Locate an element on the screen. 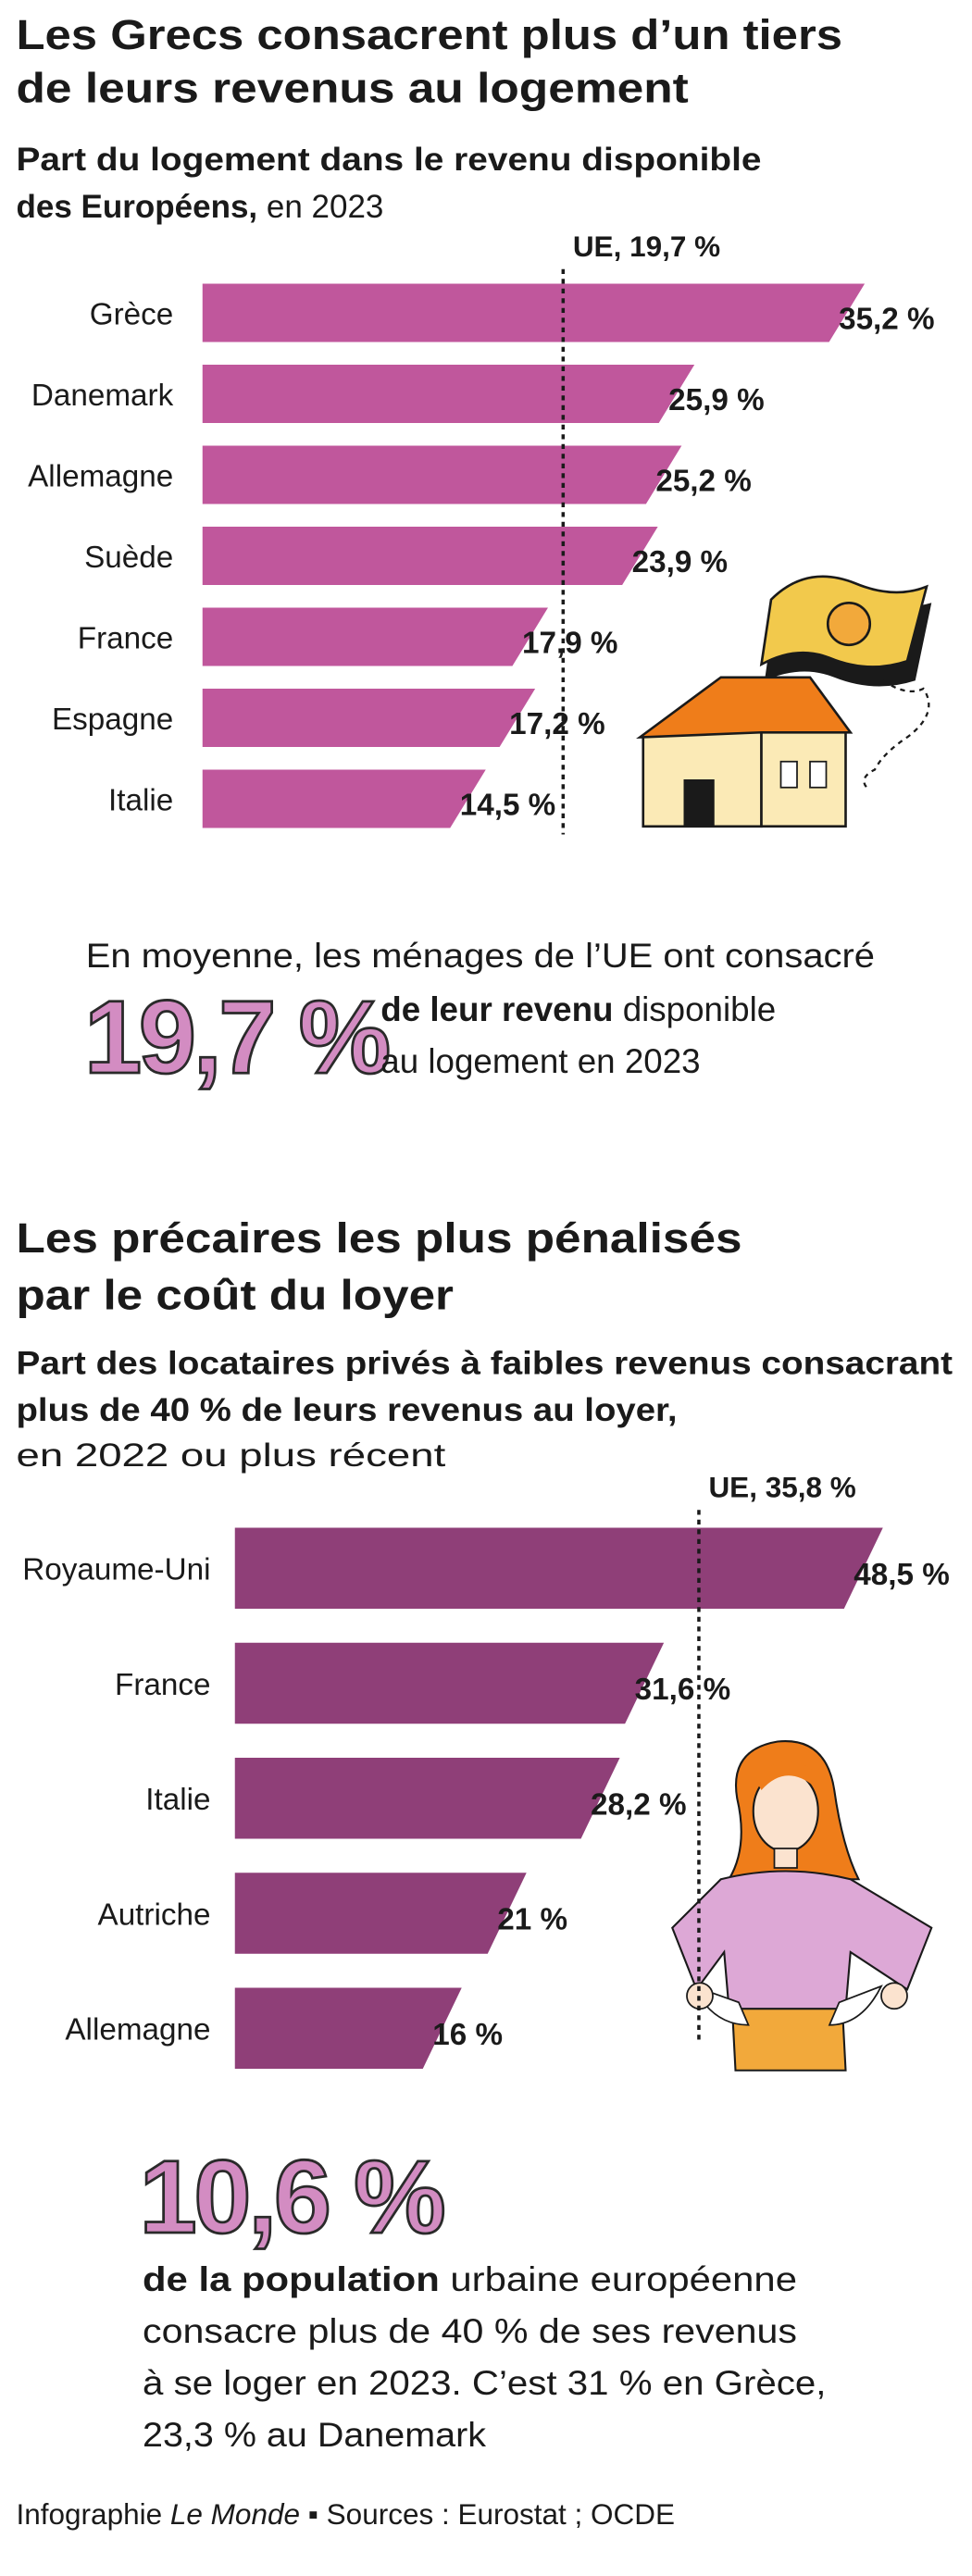 The image size is (972, 2576). sources: Sources : Eurostat ; OCDE is located at coordinates (501, 2514).